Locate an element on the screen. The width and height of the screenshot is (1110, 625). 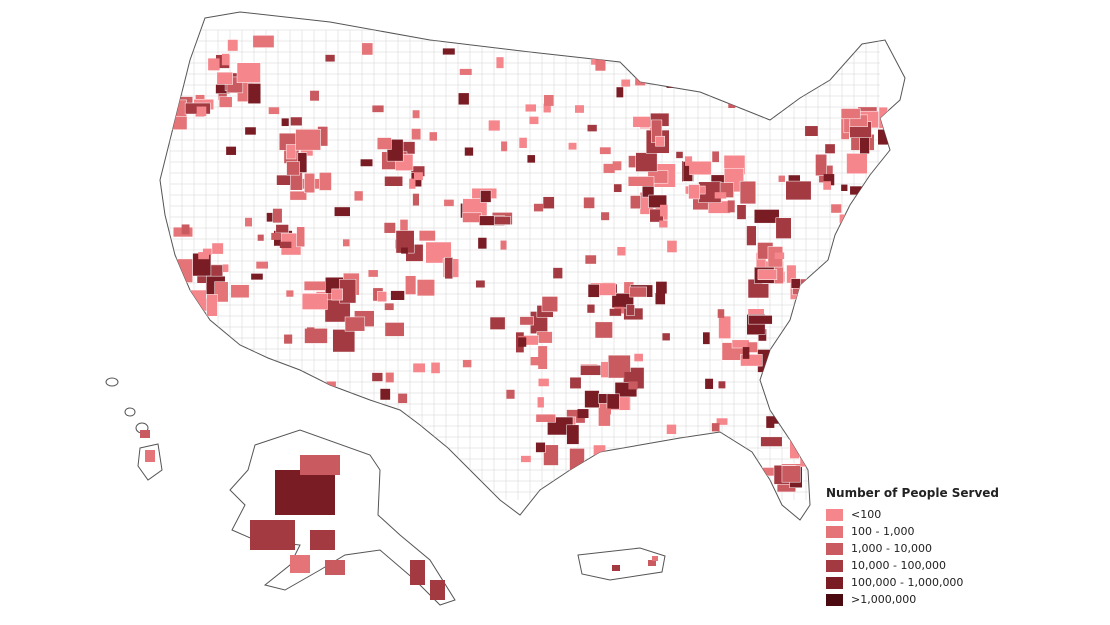
legend-item: 100,000 - 1,000,000 is located at coordinates (946, 582).